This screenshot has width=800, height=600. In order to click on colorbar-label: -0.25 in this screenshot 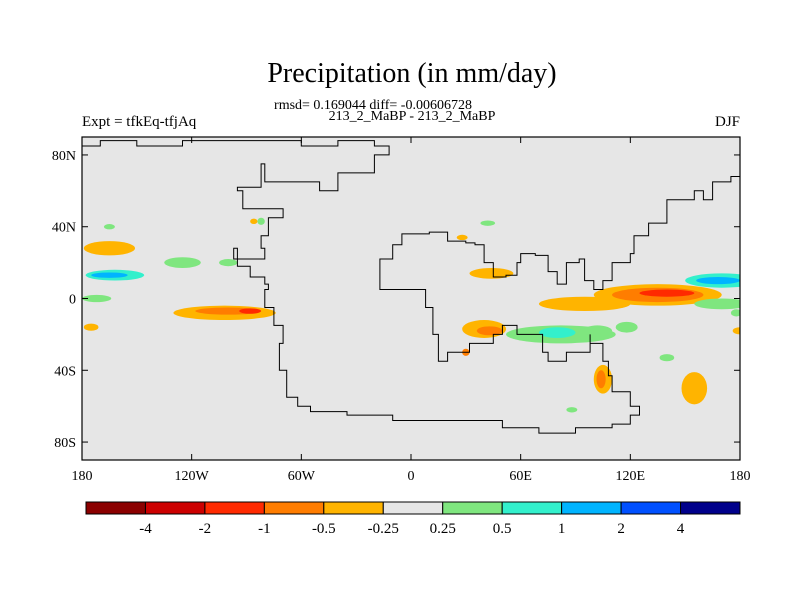, I will do `click(383, 529)`.